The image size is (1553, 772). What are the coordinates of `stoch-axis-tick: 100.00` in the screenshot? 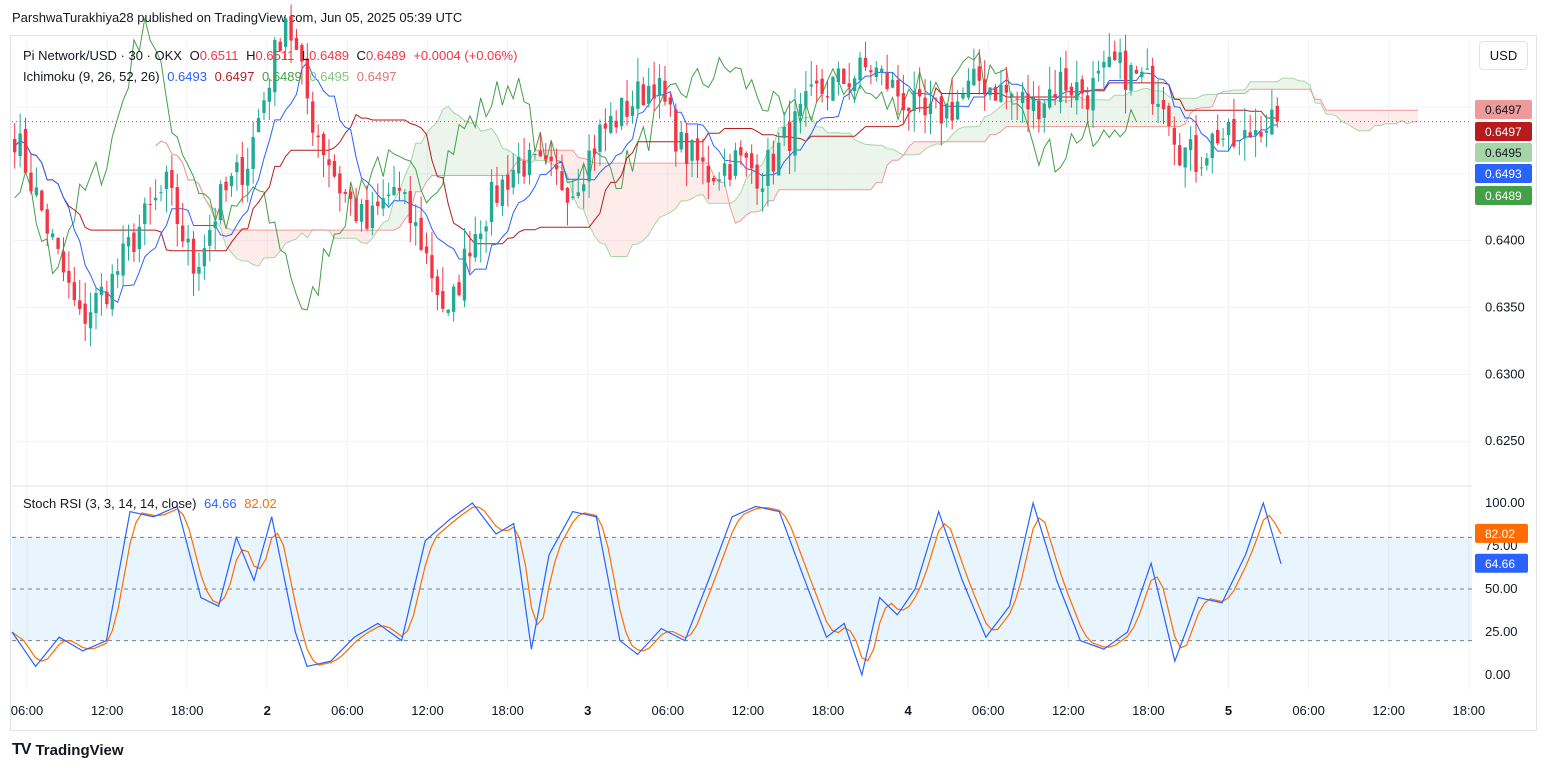 It's located at (1505, 502).